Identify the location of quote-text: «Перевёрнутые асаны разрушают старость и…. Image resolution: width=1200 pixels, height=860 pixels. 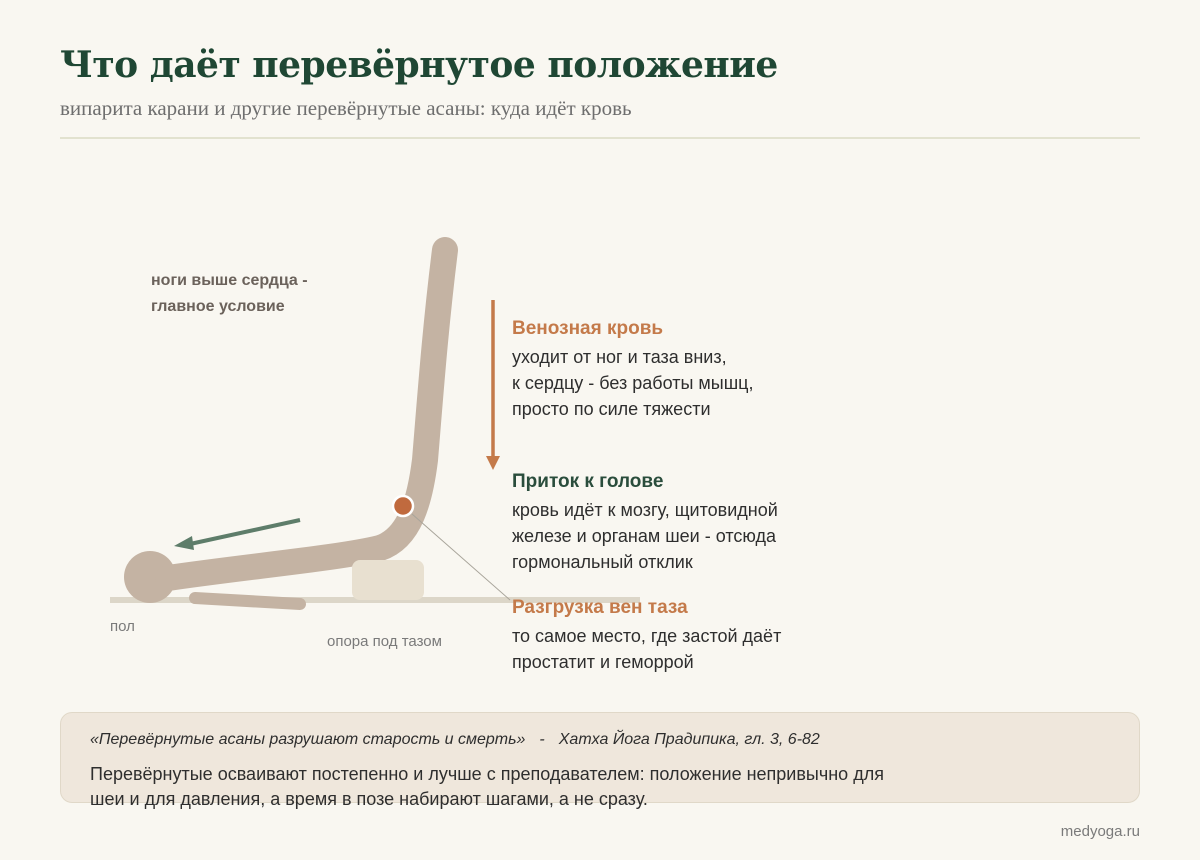
(308, 739).